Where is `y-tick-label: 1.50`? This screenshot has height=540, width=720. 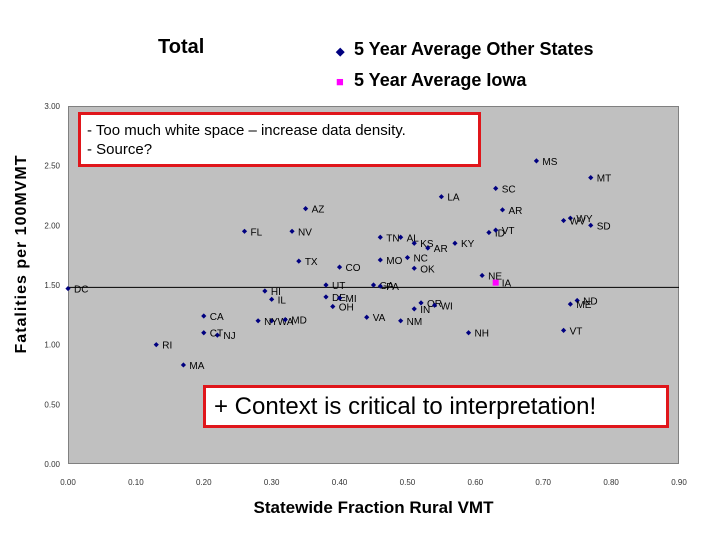 y-tick-label: 1.50 is located at coordinates (52, 285).